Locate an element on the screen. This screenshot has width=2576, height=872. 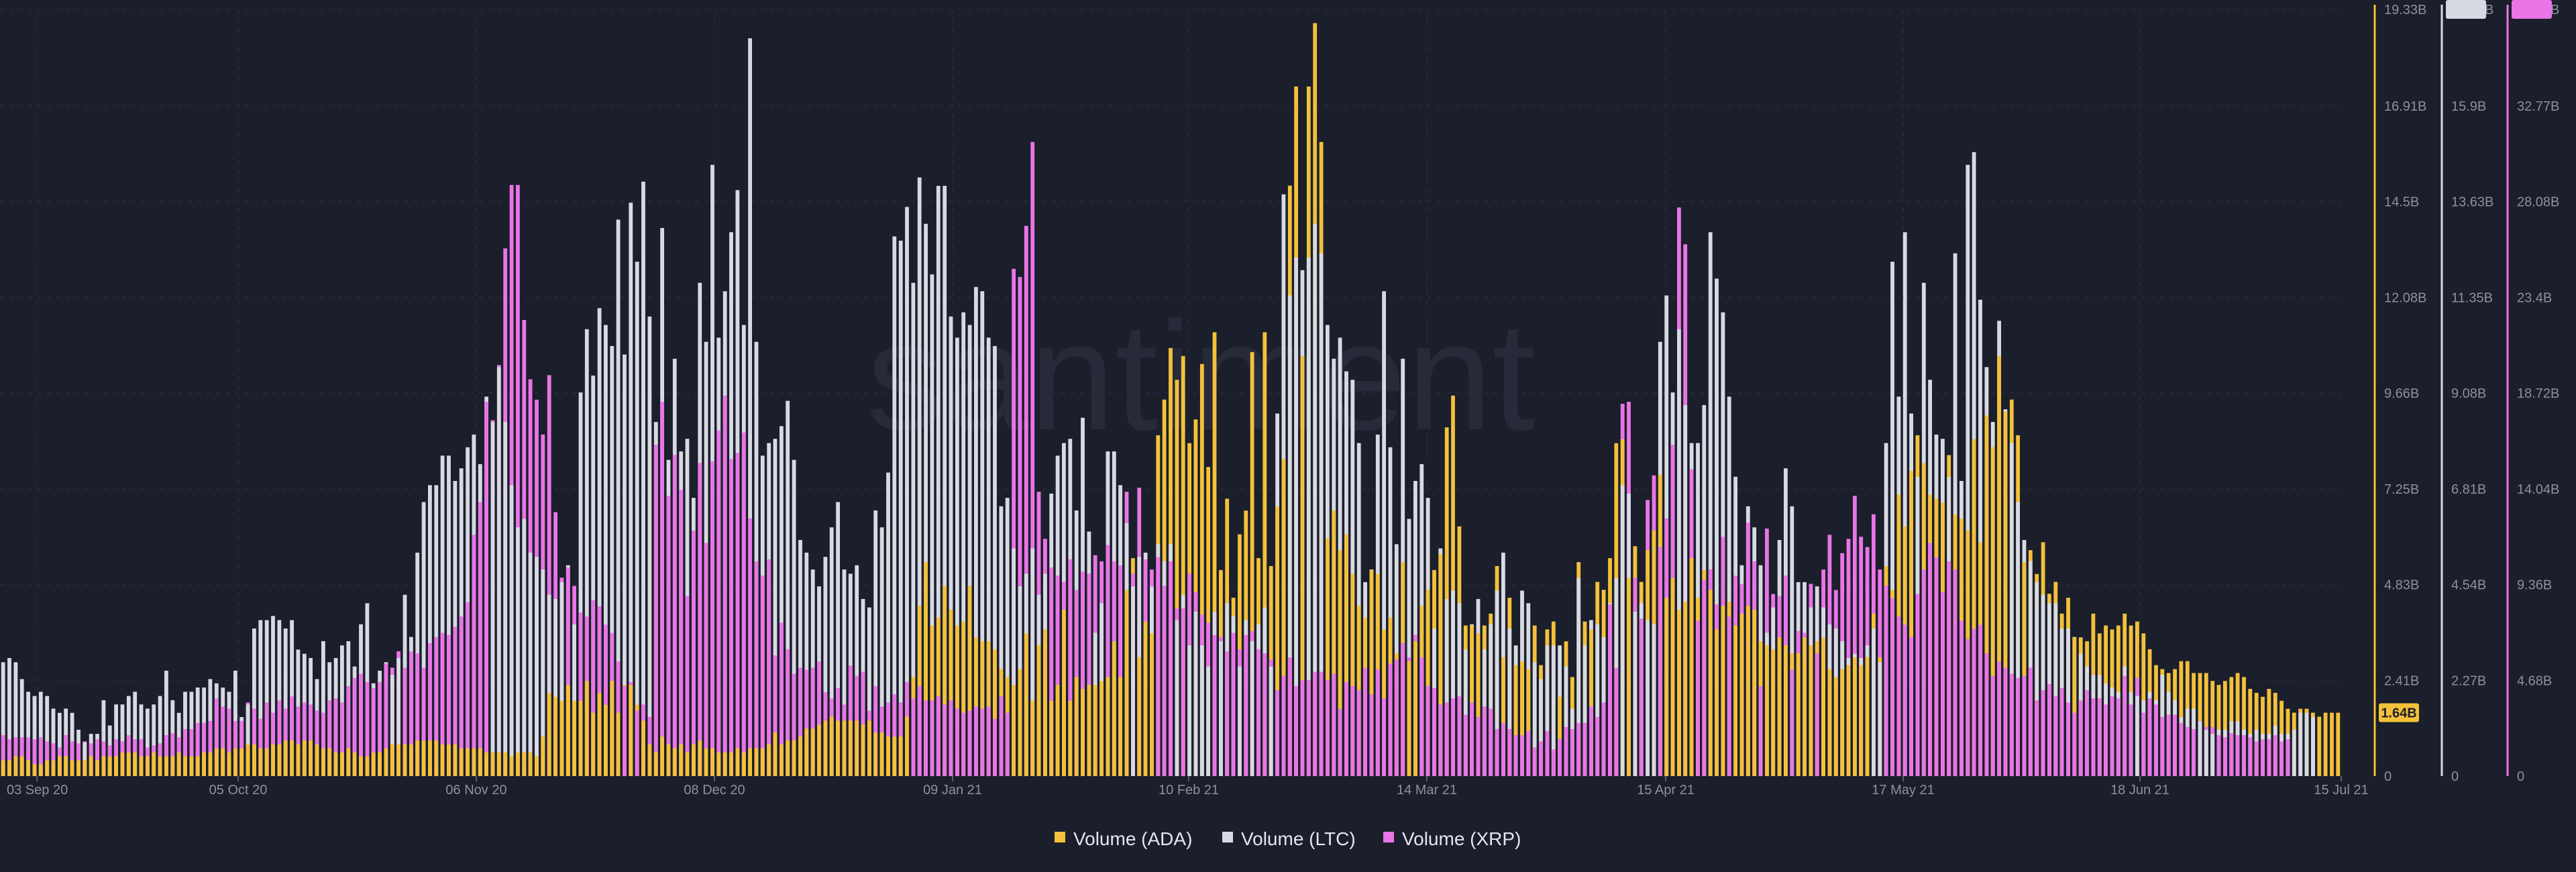
legend-item-ada: Volume (ADA) is located at coordinates (1123, 839).